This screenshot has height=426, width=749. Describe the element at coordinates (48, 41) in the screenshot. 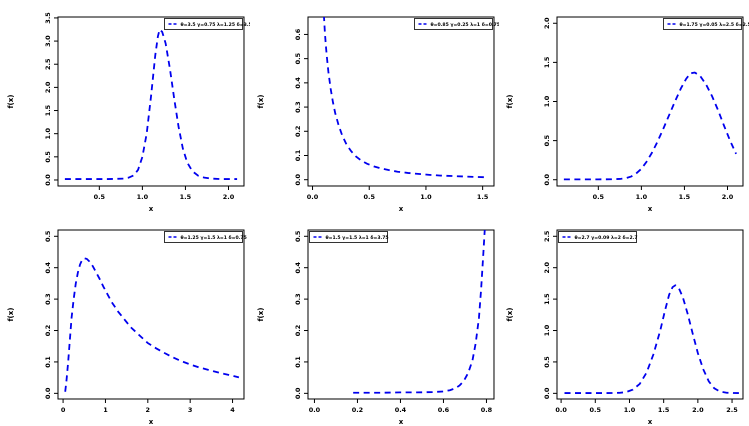

I see `y-tick-label: 3.0` at that location.